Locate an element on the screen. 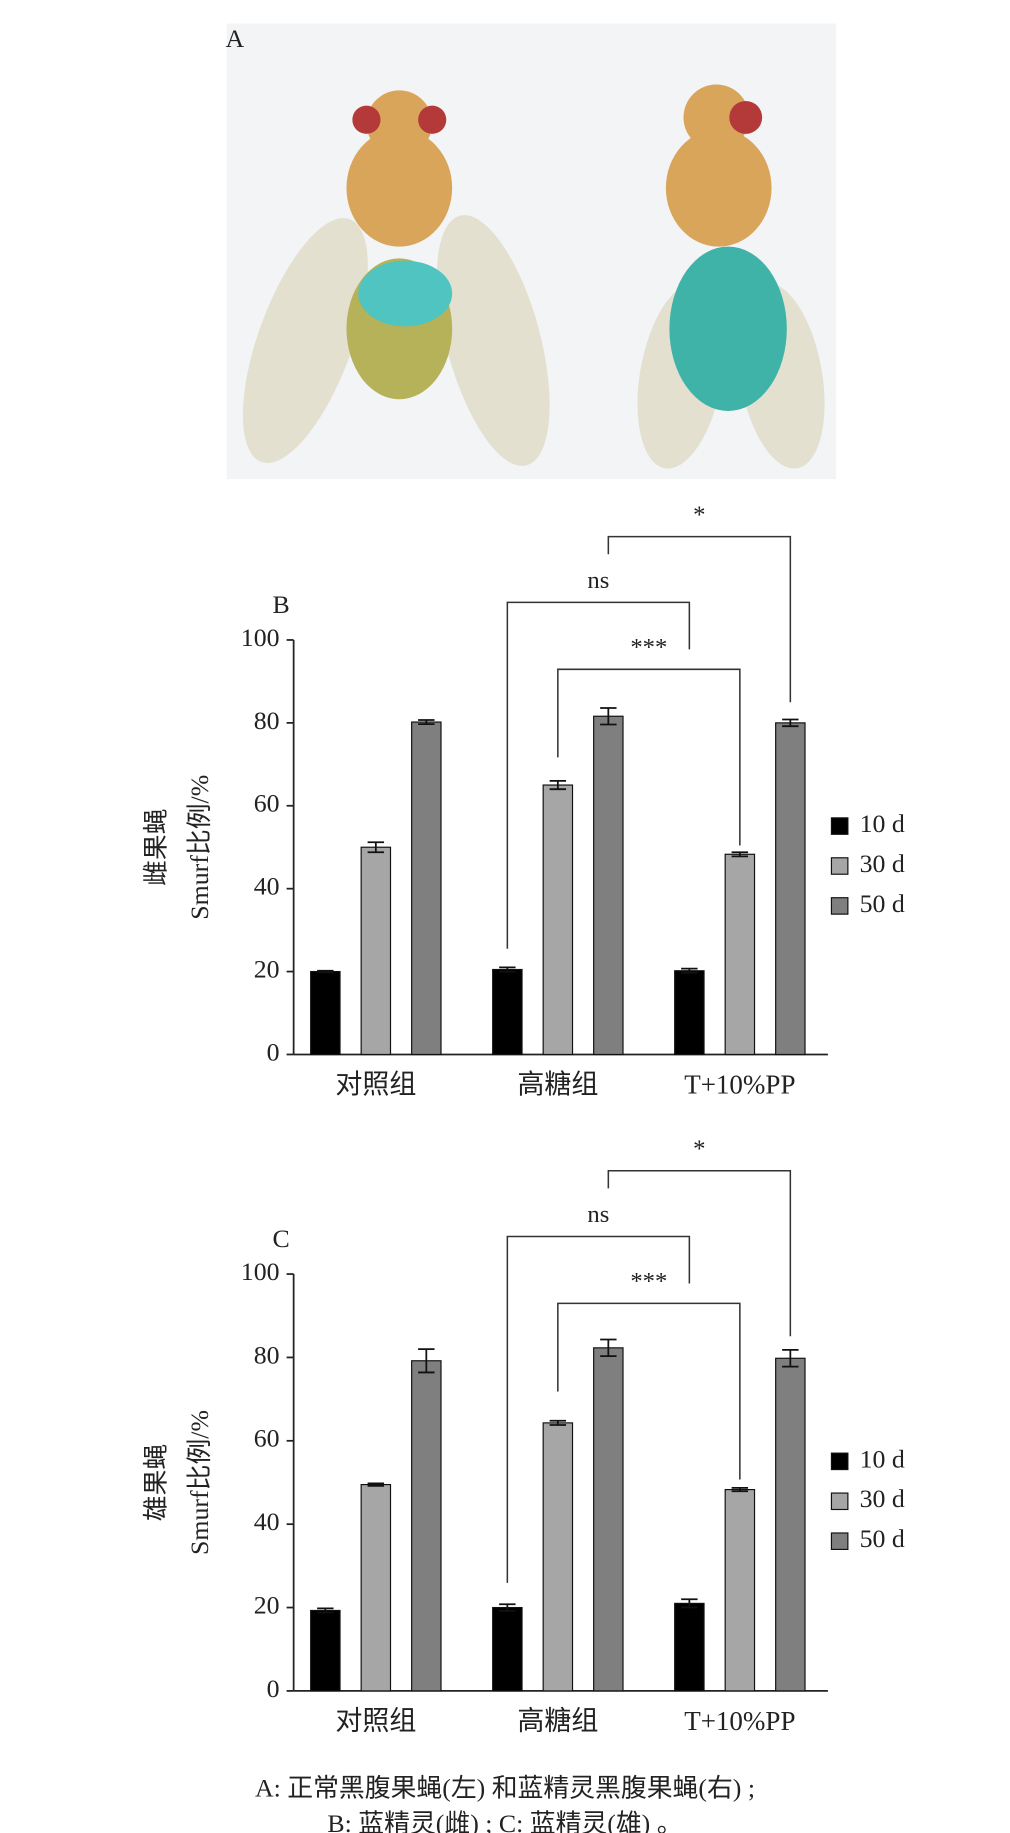 Image resolution: width=1010 pixels, height=1833 pixels. y-axis-label: 雌果蝇 is located at coordinates (156, 846).